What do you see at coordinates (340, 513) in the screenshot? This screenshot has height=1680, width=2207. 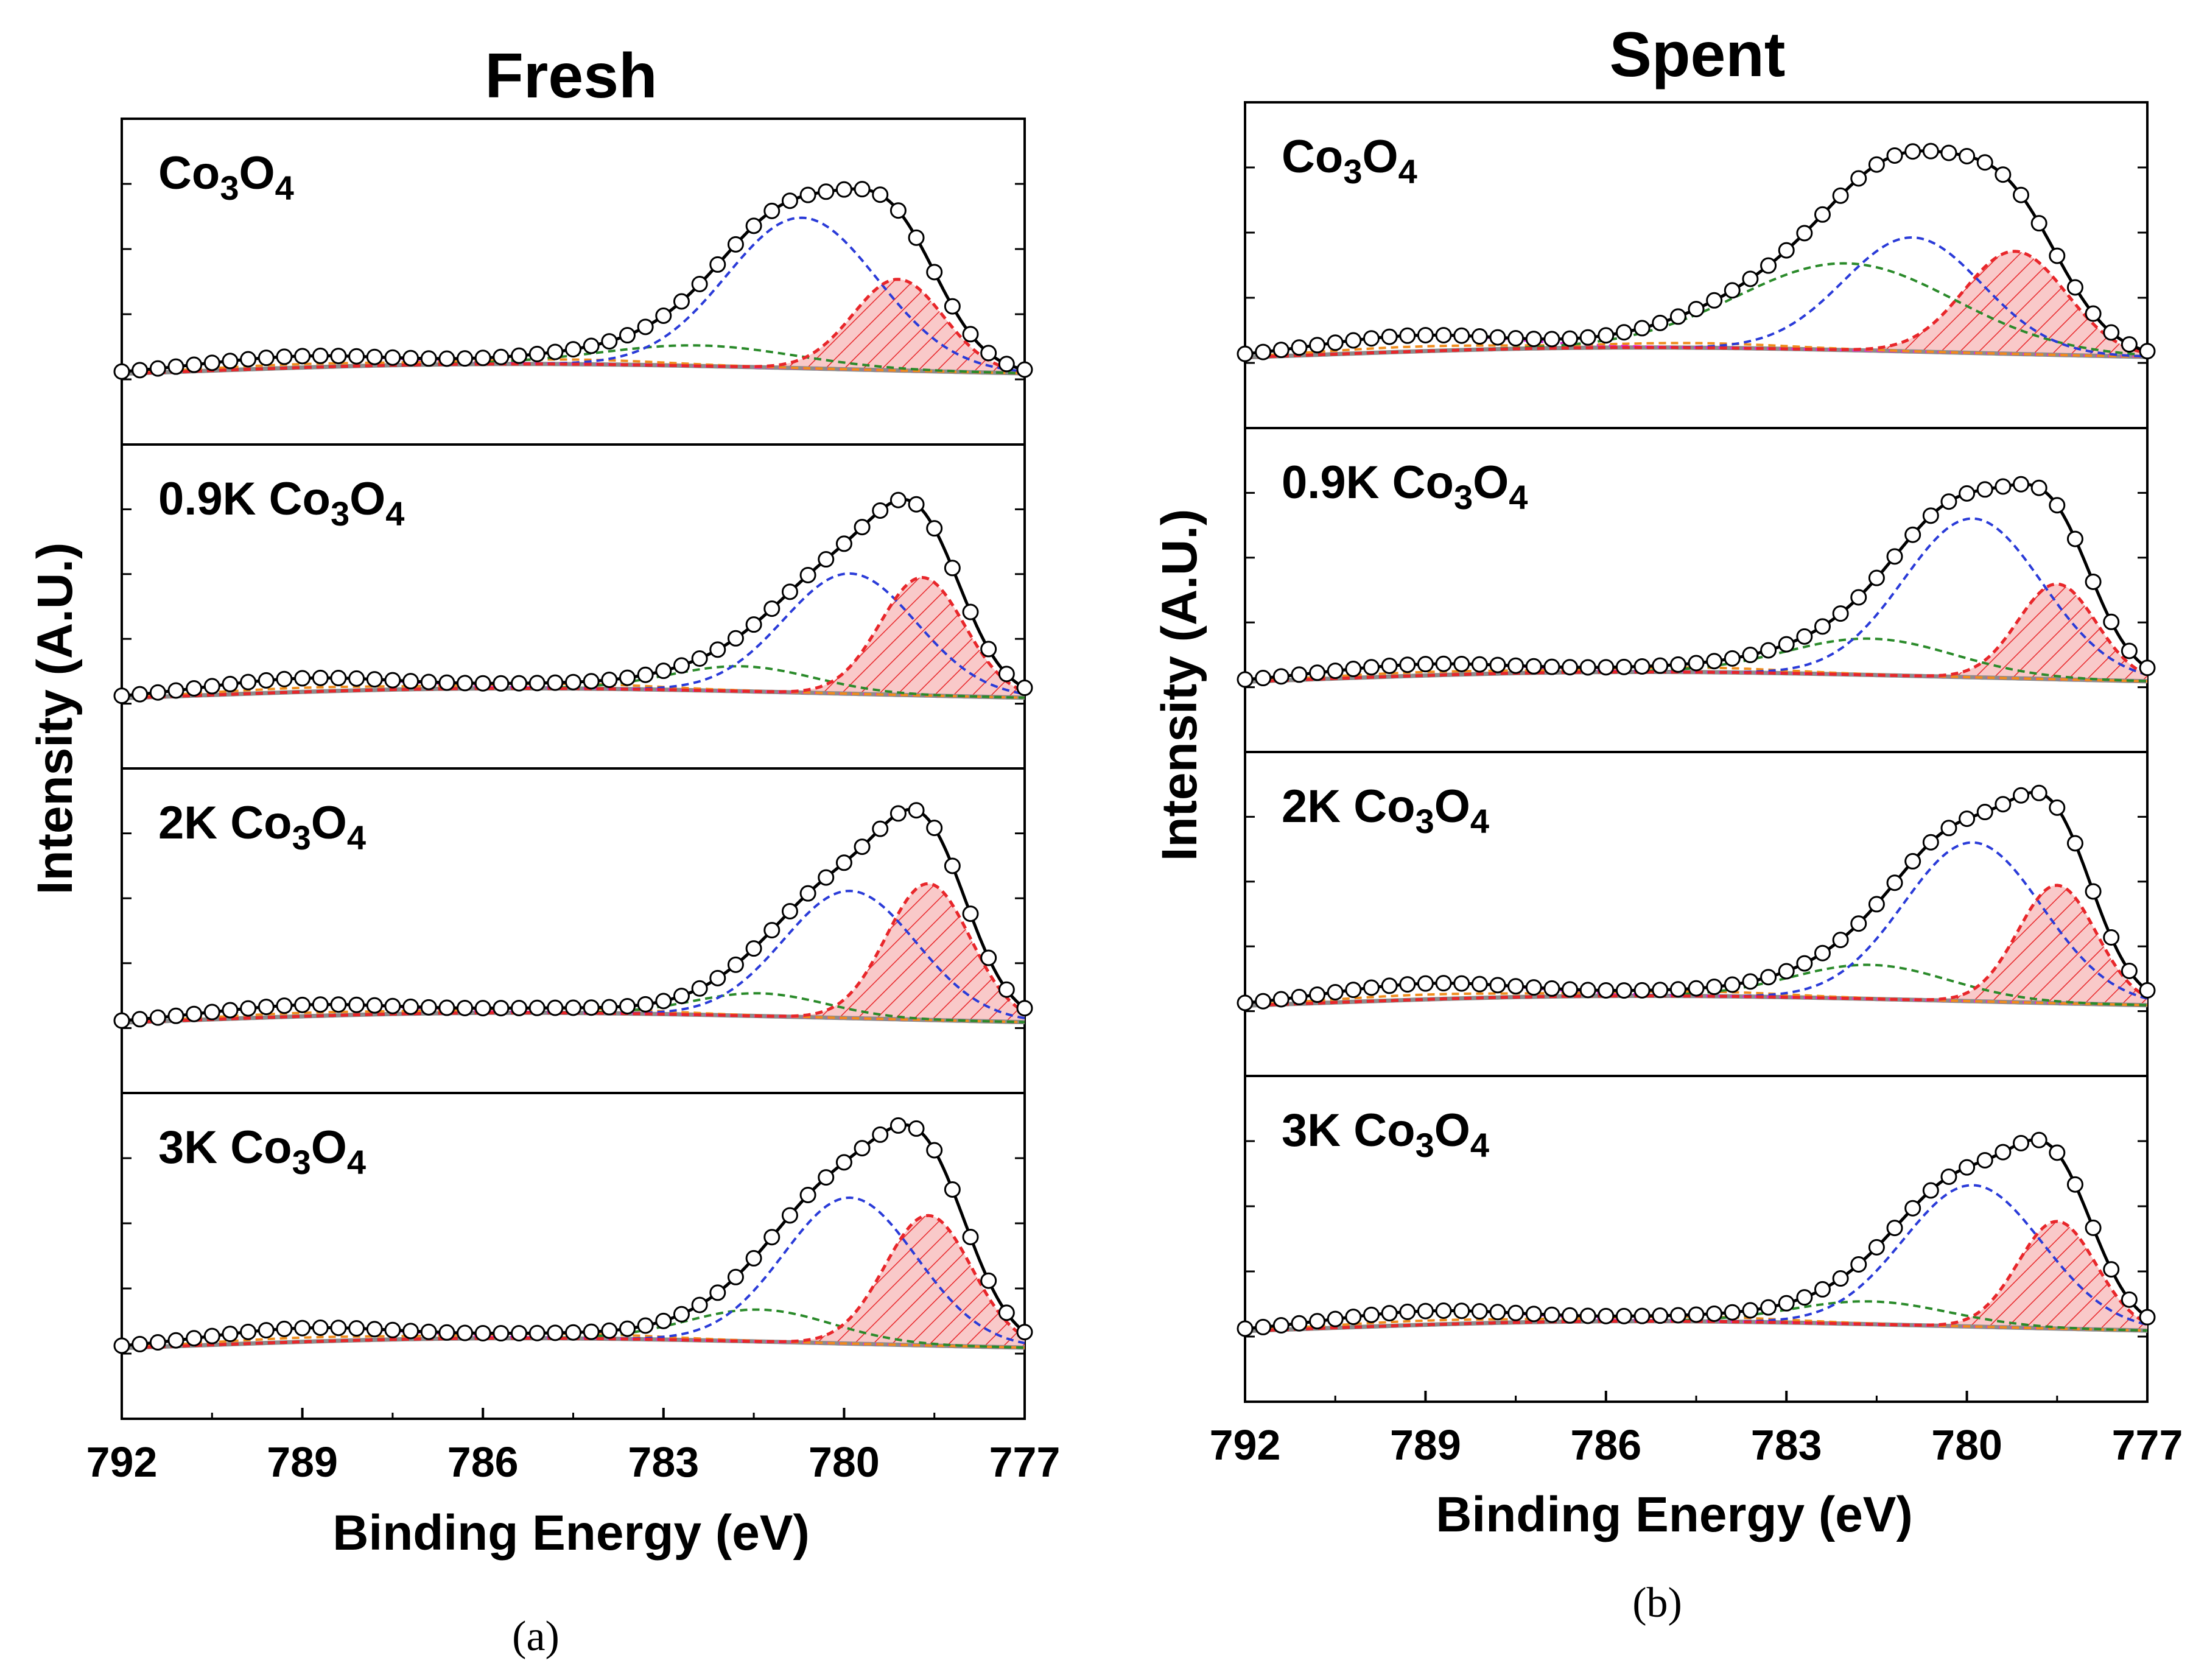 I see `figure-a-panel-2-label-part: 3` at bounding box center [340, 513].